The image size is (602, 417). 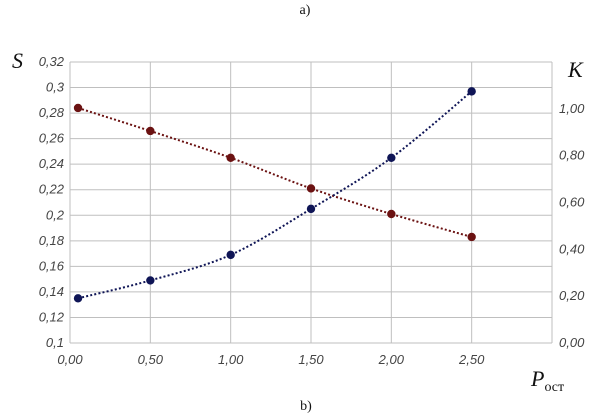 What do you see at coordinates (52, 138) in the screenshot?
I see `y-left-tick-label: 0,26` at bounding box center [52, 138].